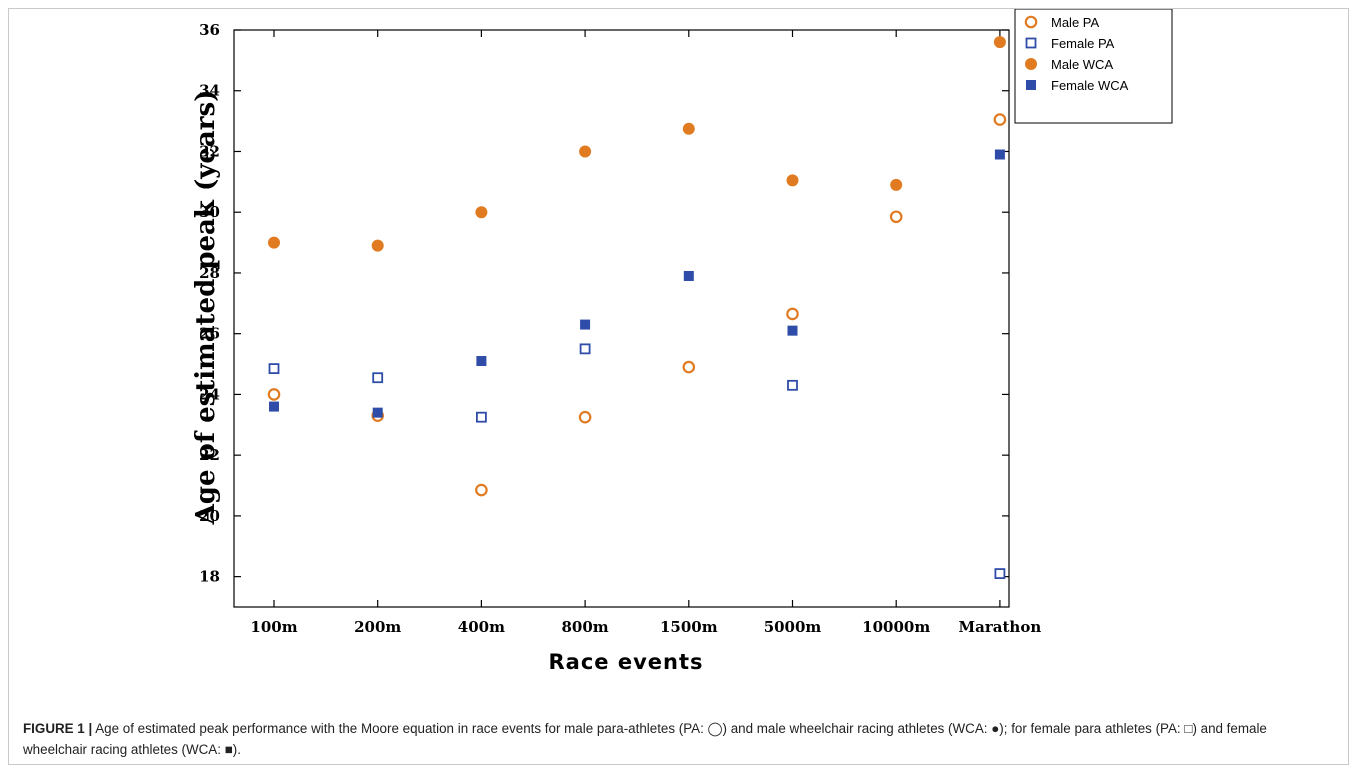  What do you see at coordinates (209, 516) in the screenshot?
I see `y-tick-label: 20` at bounding box center [209, 516].